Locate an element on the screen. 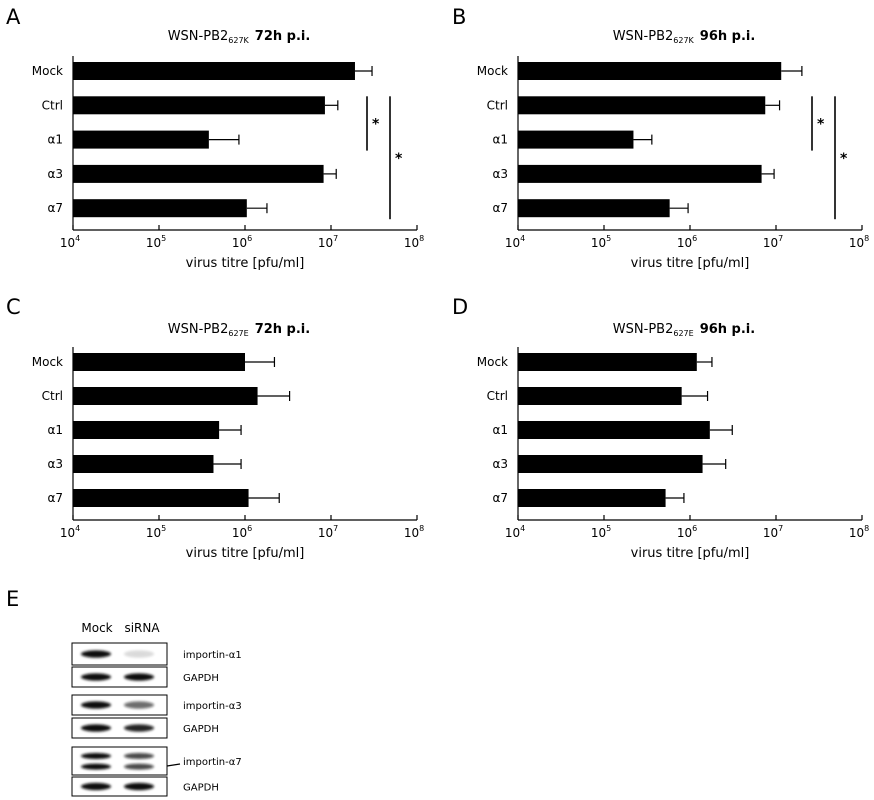 This screenshot has width=874, height=800. title-time: 96h p.i. is located at coordinates (728, 329).